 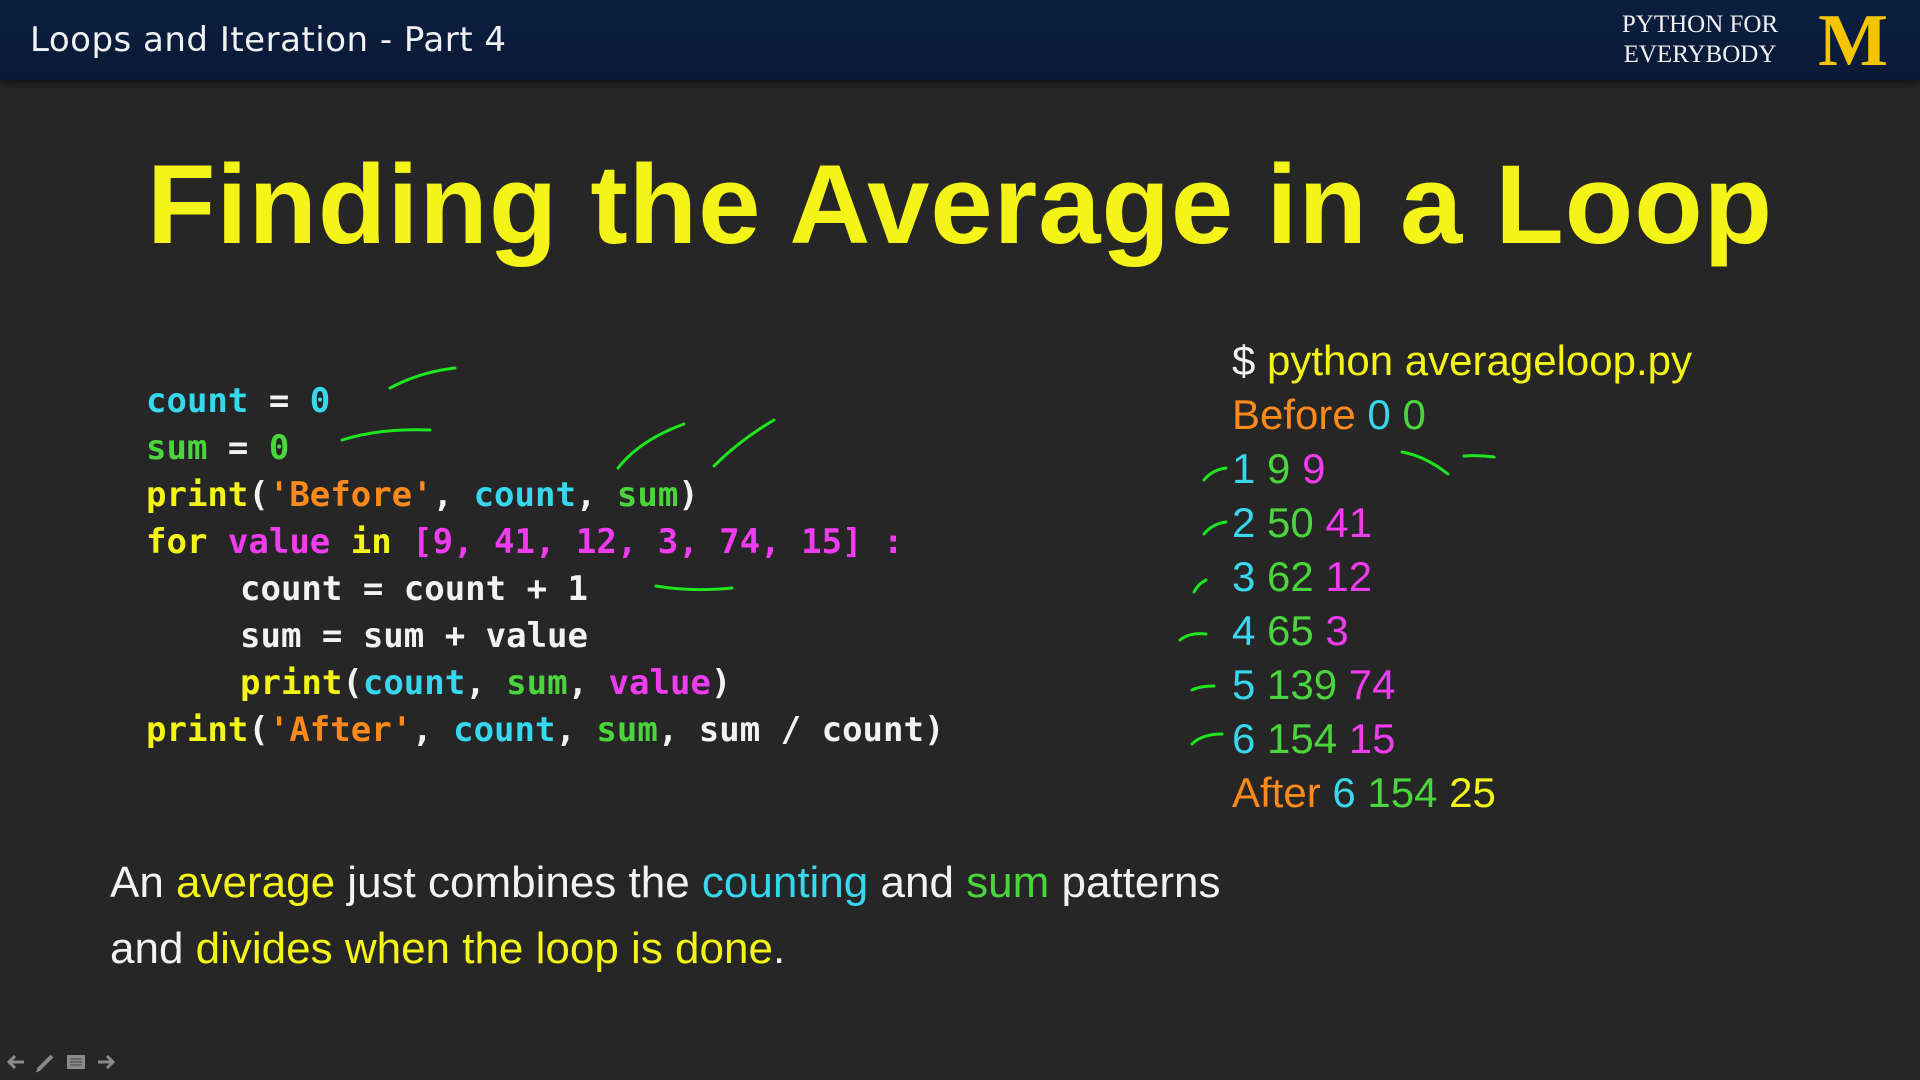 I want to click on ink-mark-output-1b, so click(x=1479, y=456).